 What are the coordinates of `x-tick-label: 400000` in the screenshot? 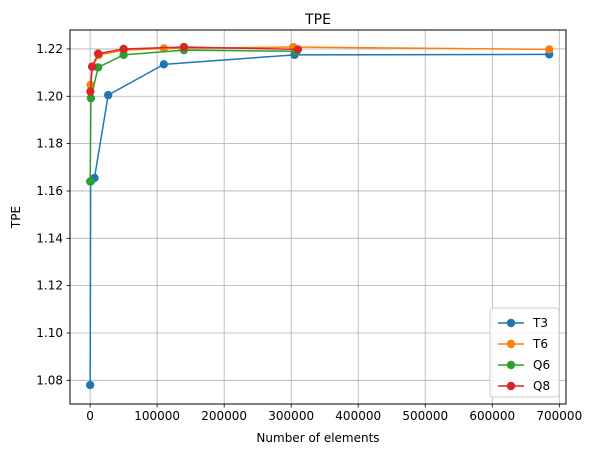 It's located at (358, 416).